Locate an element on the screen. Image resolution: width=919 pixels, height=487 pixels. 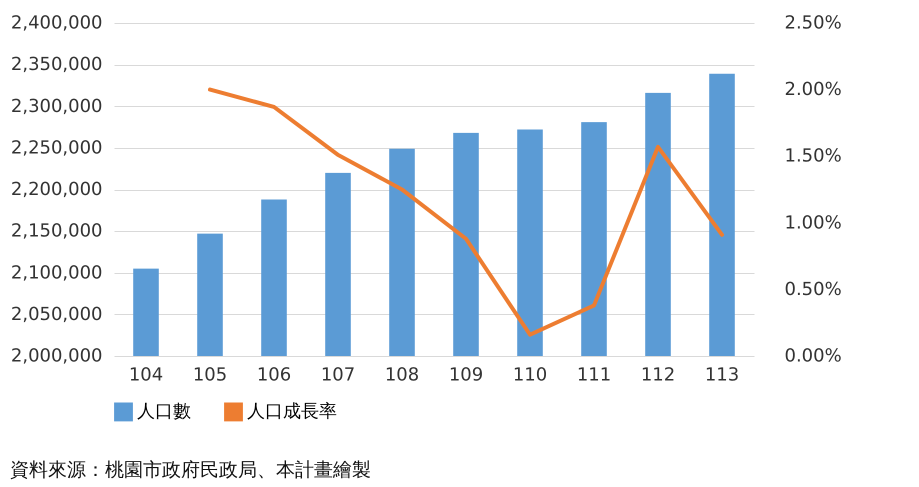
y-tick-label: 2,000,000 is located at coordinates (56, 356).